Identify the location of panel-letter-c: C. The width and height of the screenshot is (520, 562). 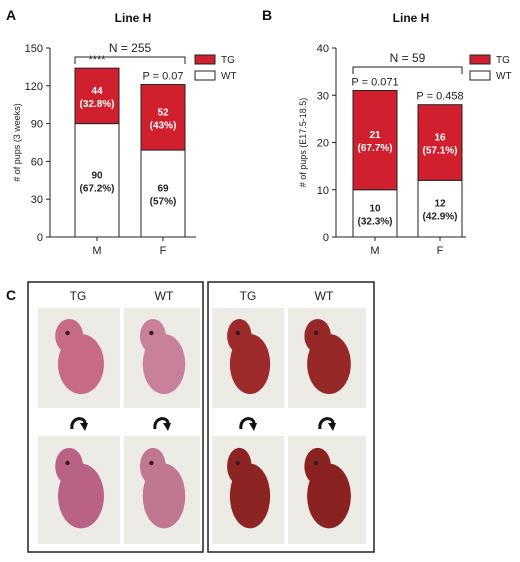
(11, 295).